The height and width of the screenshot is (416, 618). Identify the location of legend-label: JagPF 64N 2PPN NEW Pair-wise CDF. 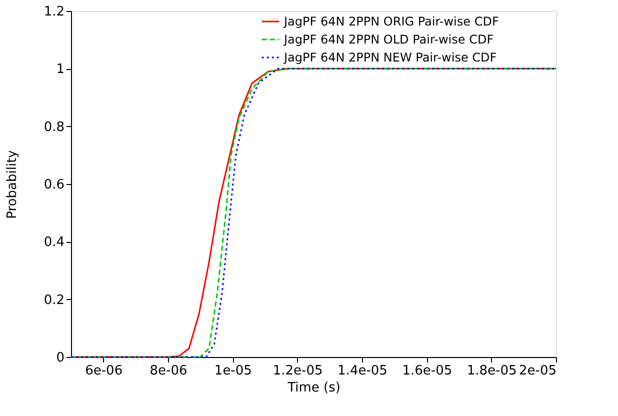
(390, 57).